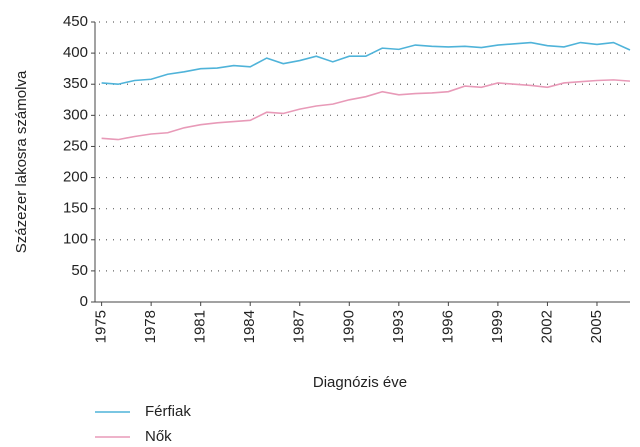  Describe the element at coordinates (546, 326) in the screenshot. I see `x-tick-label: 2002` at that location.